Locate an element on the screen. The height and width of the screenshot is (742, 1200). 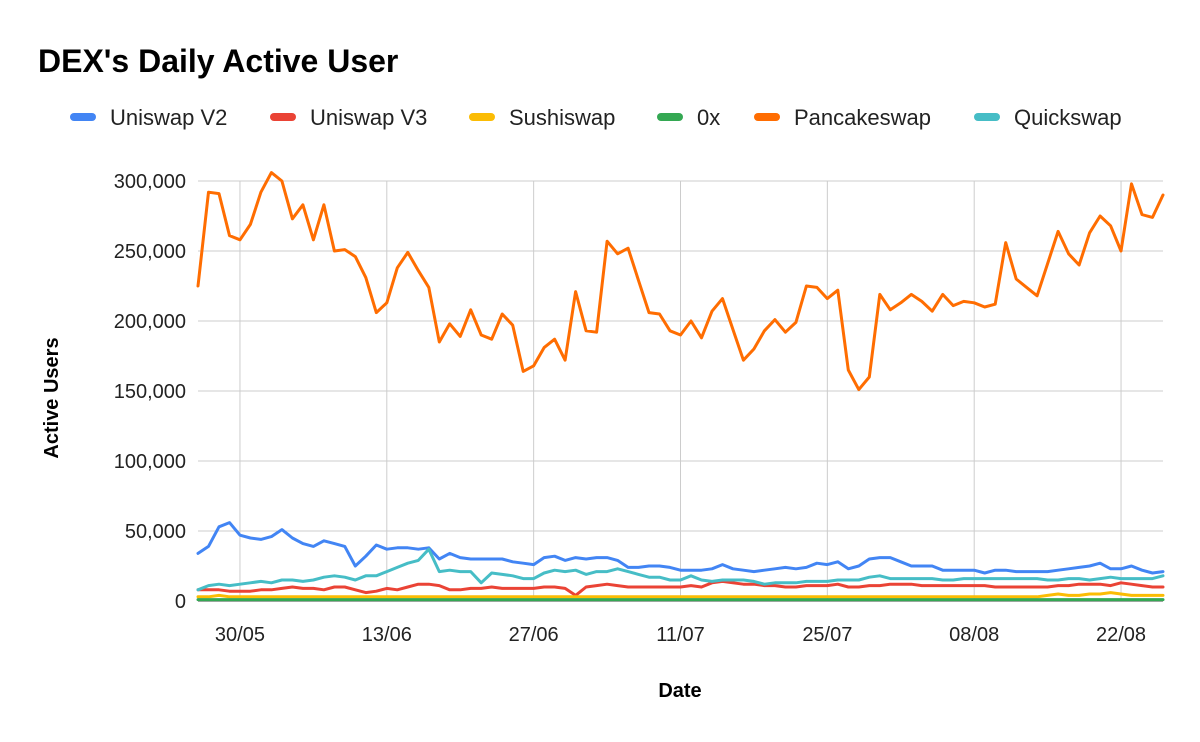
chart-title: DEX's Daily Active User is located at coordinates (218, 61).